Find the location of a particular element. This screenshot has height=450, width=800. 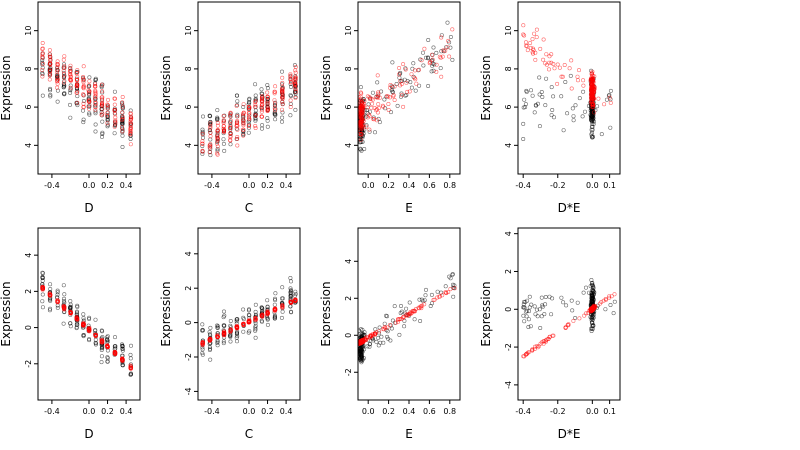

x-tick-label: -0.4 is located at coordinates (523, 411).